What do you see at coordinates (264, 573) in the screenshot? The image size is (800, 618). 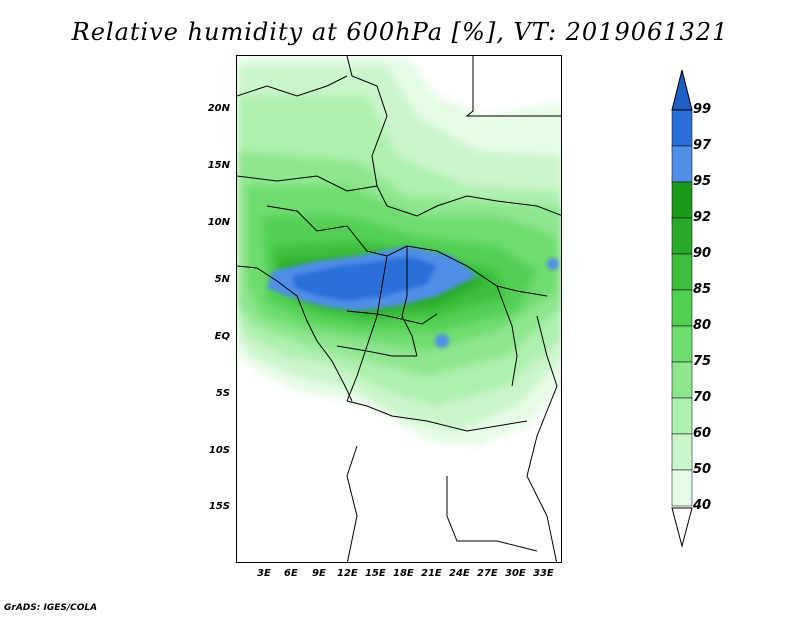 I see `lon-tick-label: 3E` at bounding box center [264, 573].